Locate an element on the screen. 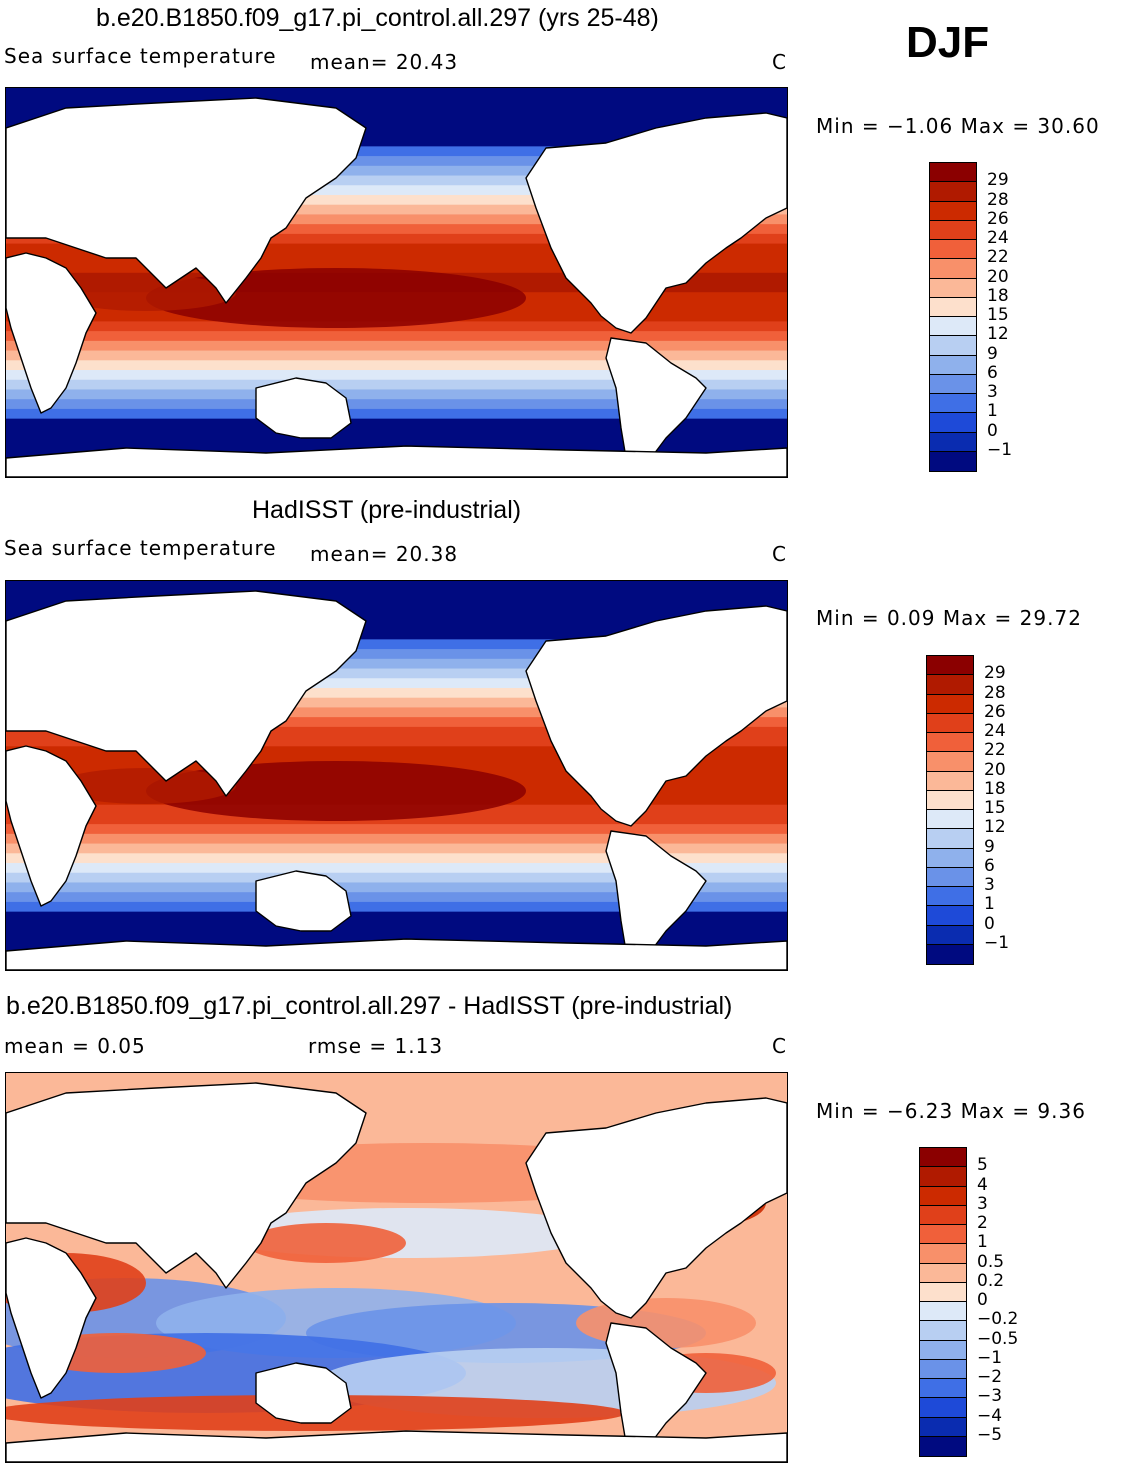 This screenshot has width=1128, height=1470. colorbar-tick-label: −0.5 is located at coordinates (998, 1338).